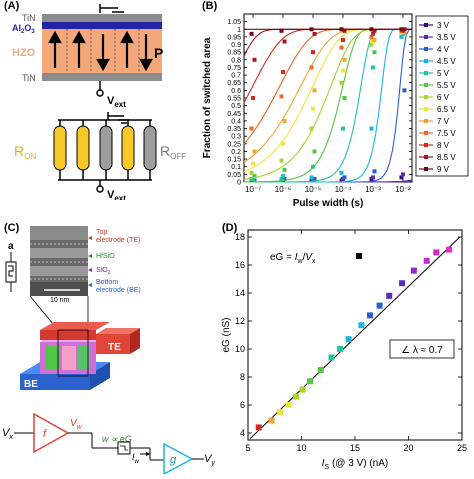  Describe the element at coordinates (31, 384) in the screenshot. I see `be-block-label: BE` at that location.